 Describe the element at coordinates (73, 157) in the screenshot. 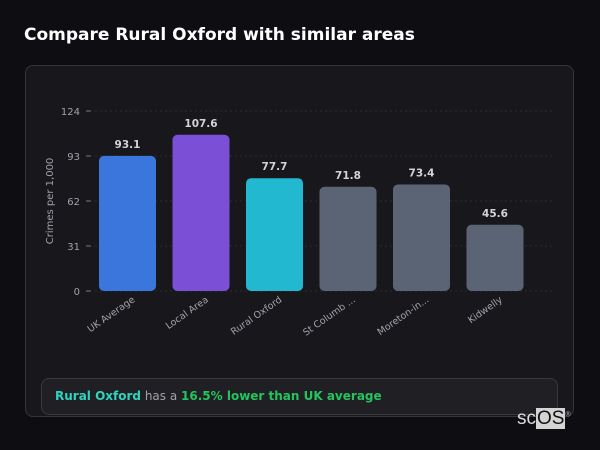

I see `y-tick-label: 93` at that location.